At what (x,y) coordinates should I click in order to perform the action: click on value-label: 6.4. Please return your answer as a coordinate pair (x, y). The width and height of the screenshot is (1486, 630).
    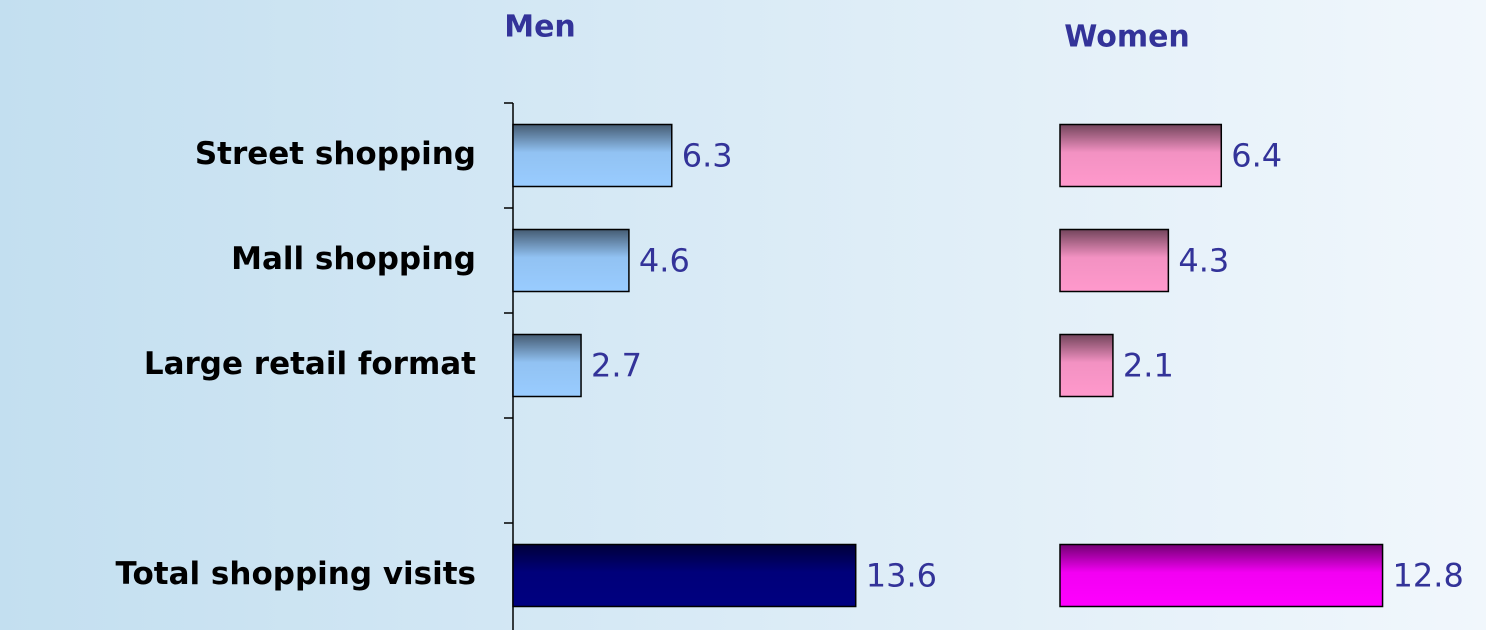
    Looking at the image, I should click on (1256, 156).